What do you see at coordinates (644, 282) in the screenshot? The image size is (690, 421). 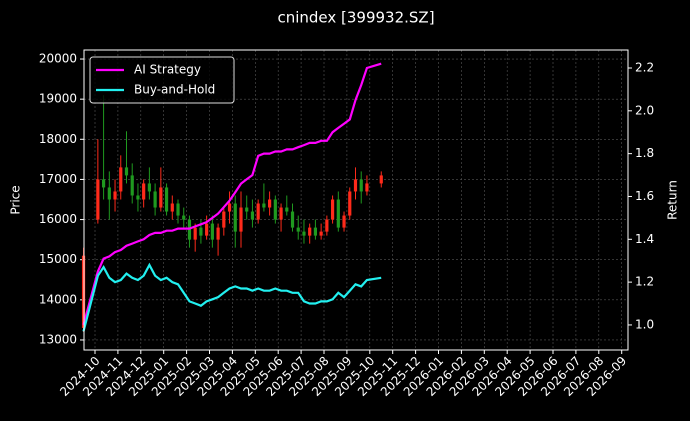 I see `y2-tick-label: 1.2` at bounding box center [644, 282].